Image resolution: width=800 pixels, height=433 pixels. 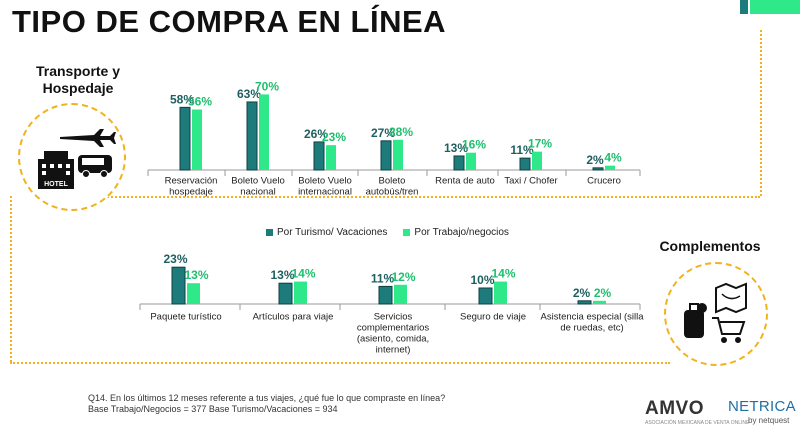 I want to click on transport-icon-circle: HOTEL, so click(x=72, y=157).